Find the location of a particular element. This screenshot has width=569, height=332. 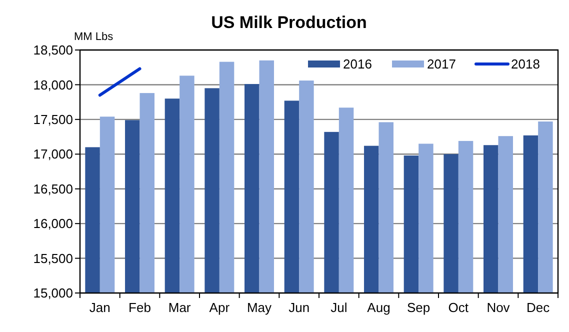

y-tick-label: 15,500 is located at coordinates (53, 258).